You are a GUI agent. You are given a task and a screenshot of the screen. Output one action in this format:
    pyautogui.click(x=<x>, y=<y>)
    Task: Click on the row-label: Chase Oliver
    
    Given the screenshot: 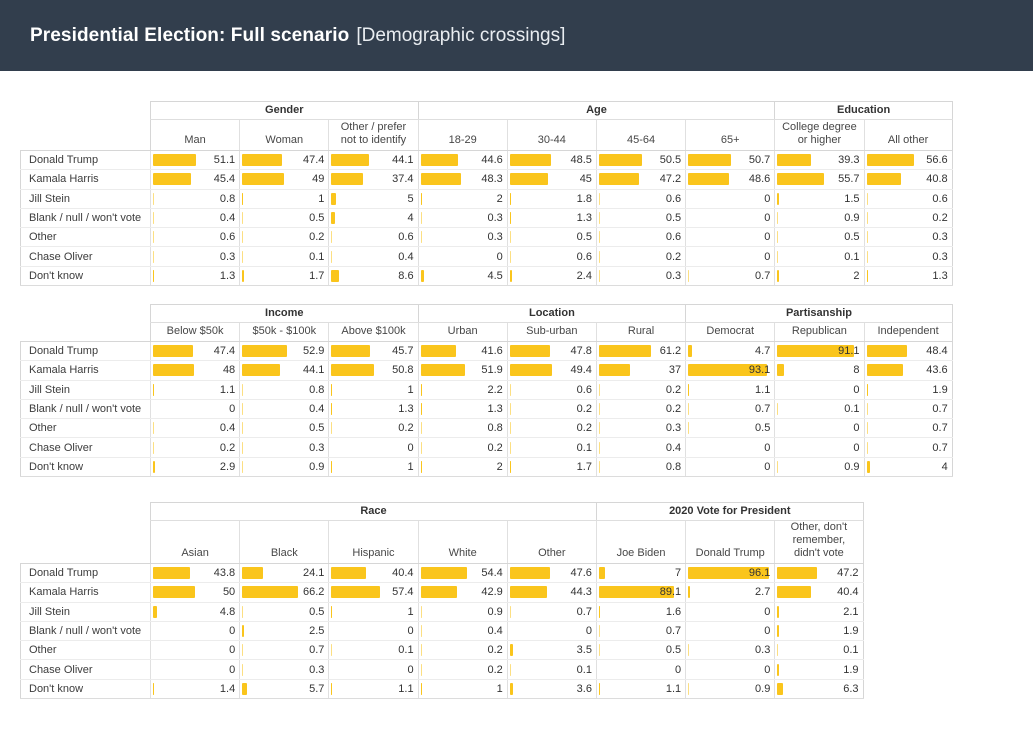 What is the action you would take?
    pyautogui.click(x=85, y=447)
    